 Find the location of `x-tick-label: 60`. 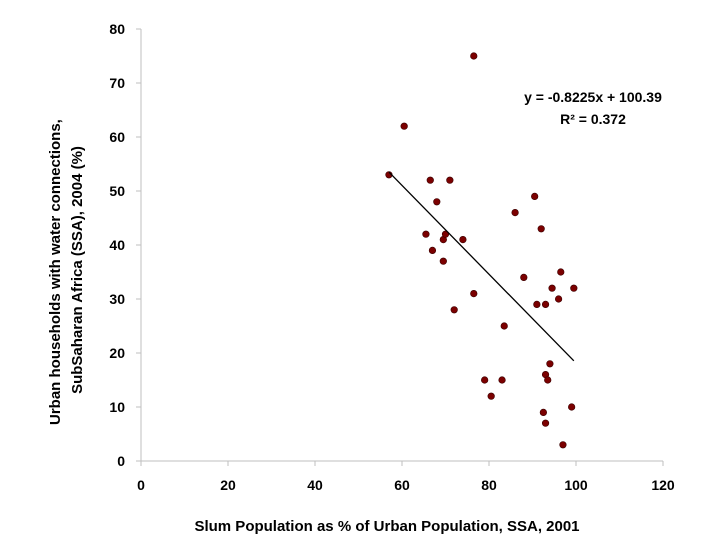

x-tick-label: 60 is located at coordinates (402, 485).